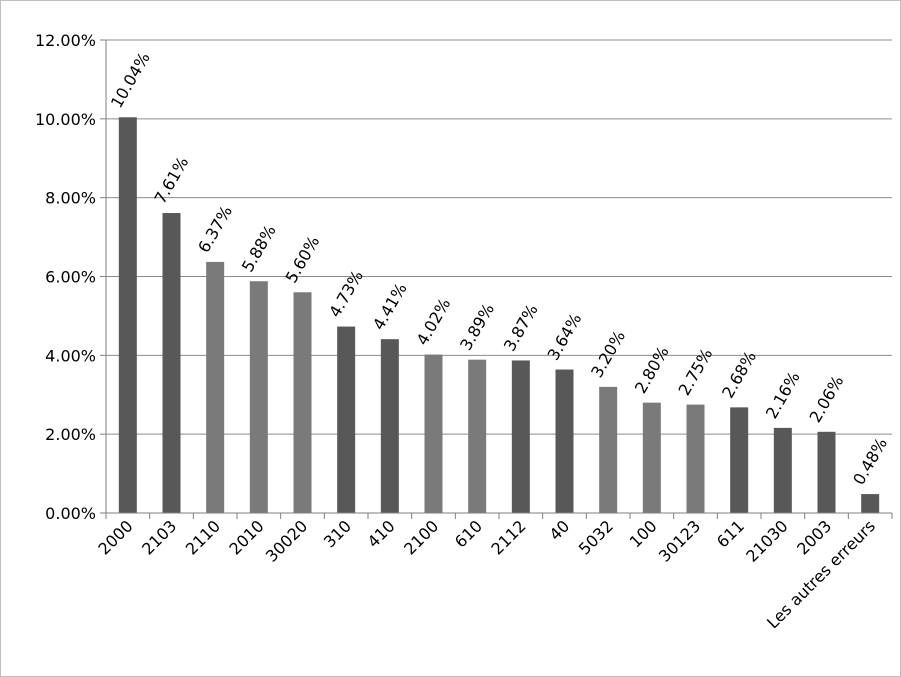 This screenshot has height=677, width=901. Describe the element at coordinates (70, 513) in the screenshot. I see `y-tick-label: 0.00%` at that location.